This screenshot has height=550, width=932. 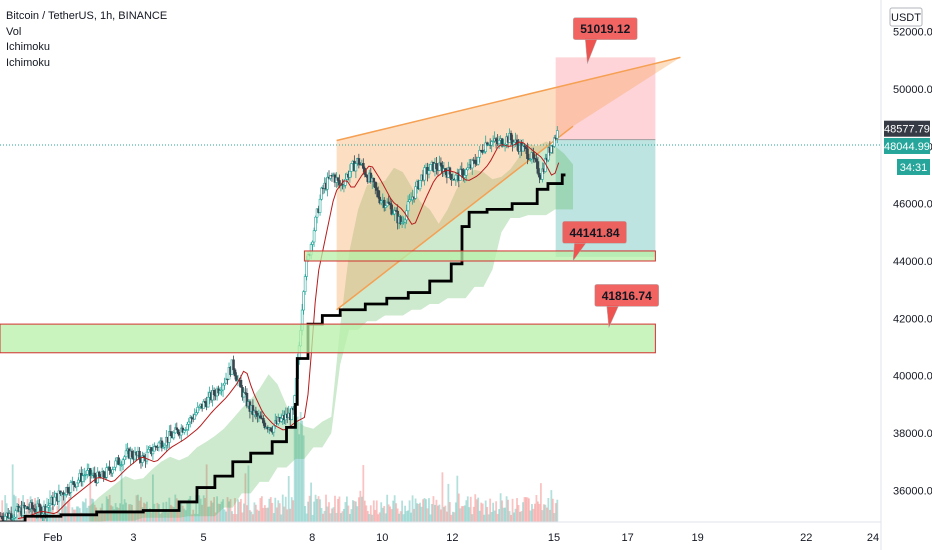 I want to click on indicator-vol: Vol, so click(x=14, y=31).